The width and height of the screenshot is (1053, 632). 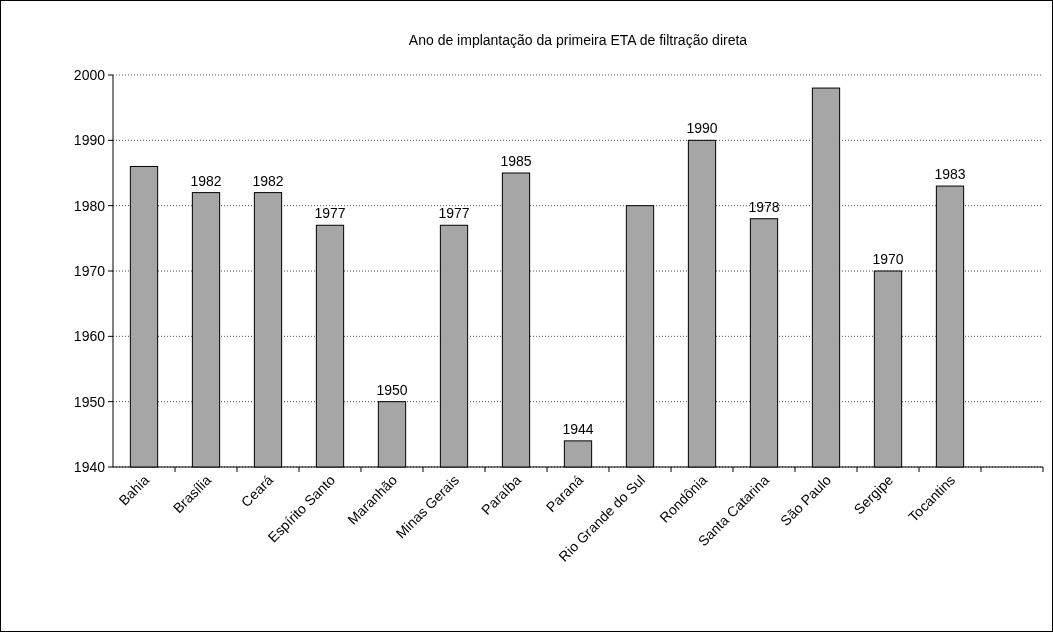 I want to click on y-tick-label: 1940, so click(x=89, y=467).